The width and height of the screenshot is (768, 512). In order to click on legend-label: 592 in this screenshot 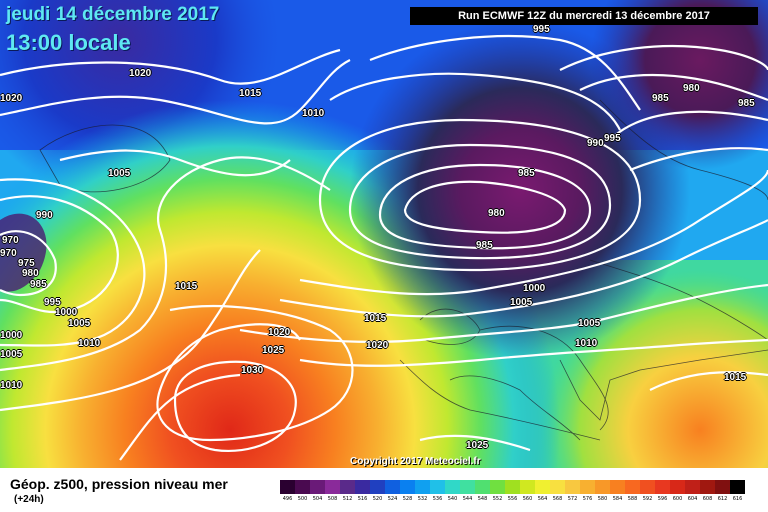, I will do `click(647, 499)`.